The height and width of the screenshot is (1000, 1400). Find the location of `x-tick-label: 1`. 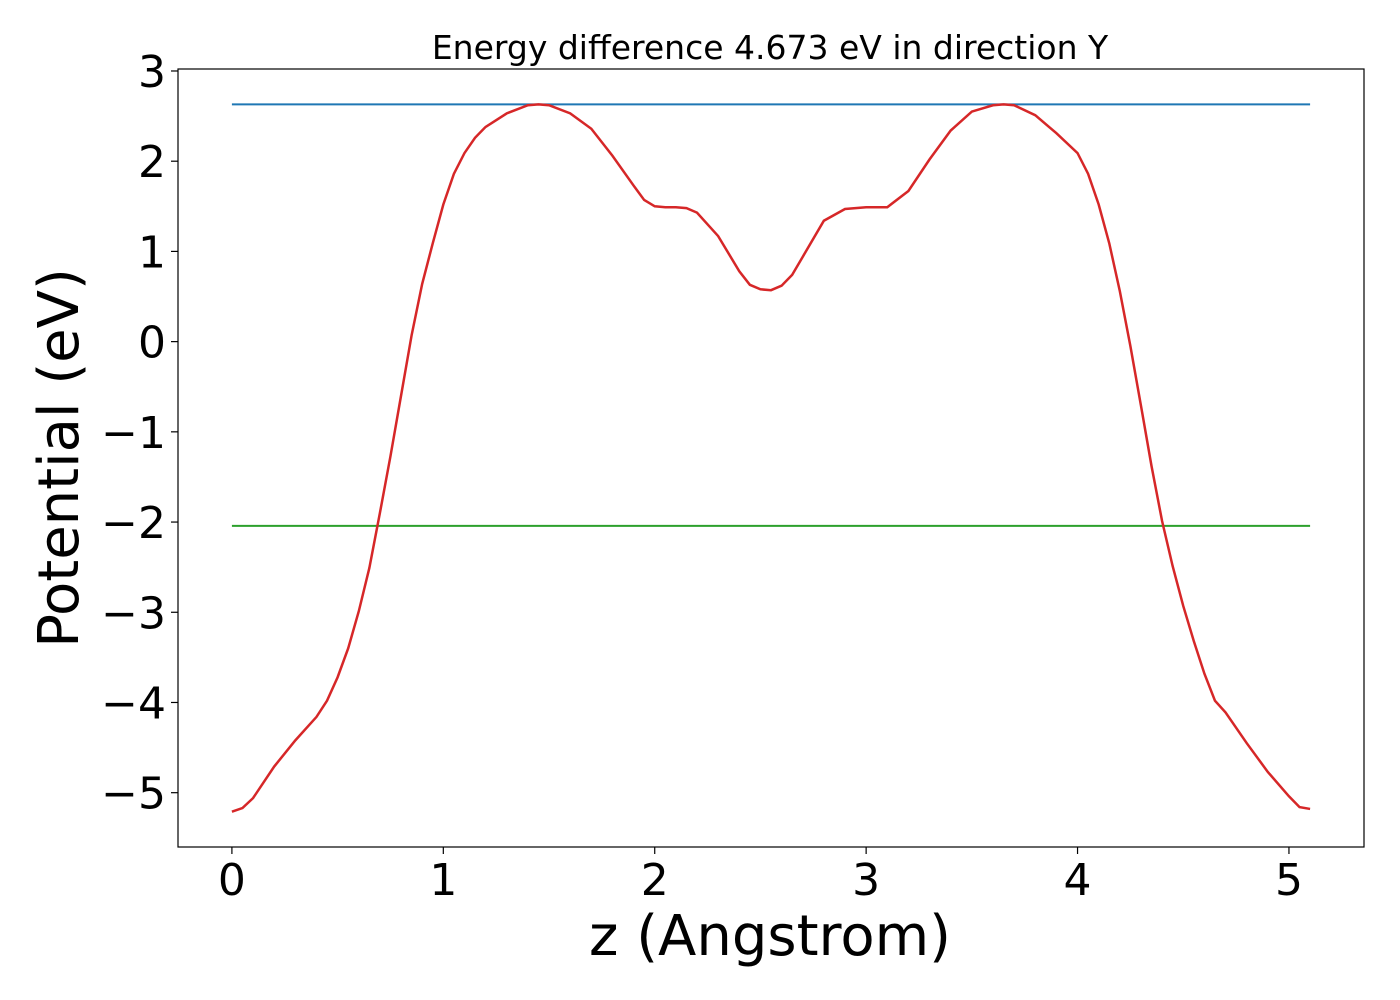

x-tick-label: 1 is located at coordinates (443, 880).